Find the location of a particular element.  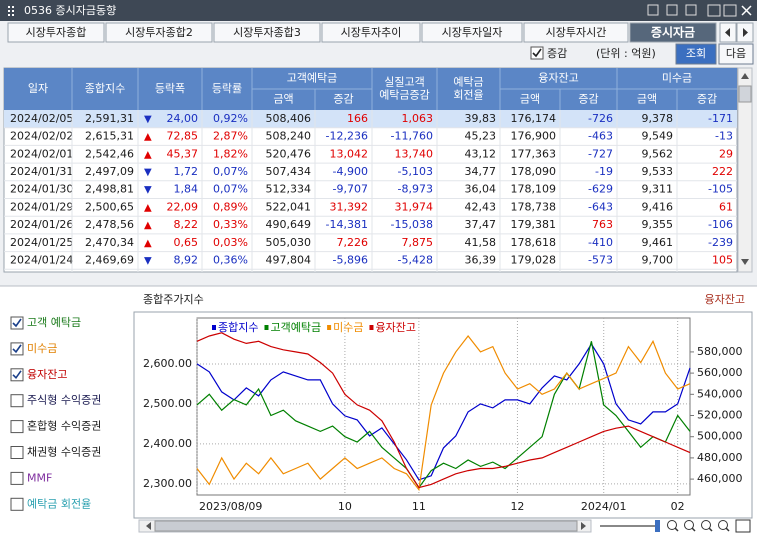

table-cell: 13,740 is located at coordinates (414, 153).